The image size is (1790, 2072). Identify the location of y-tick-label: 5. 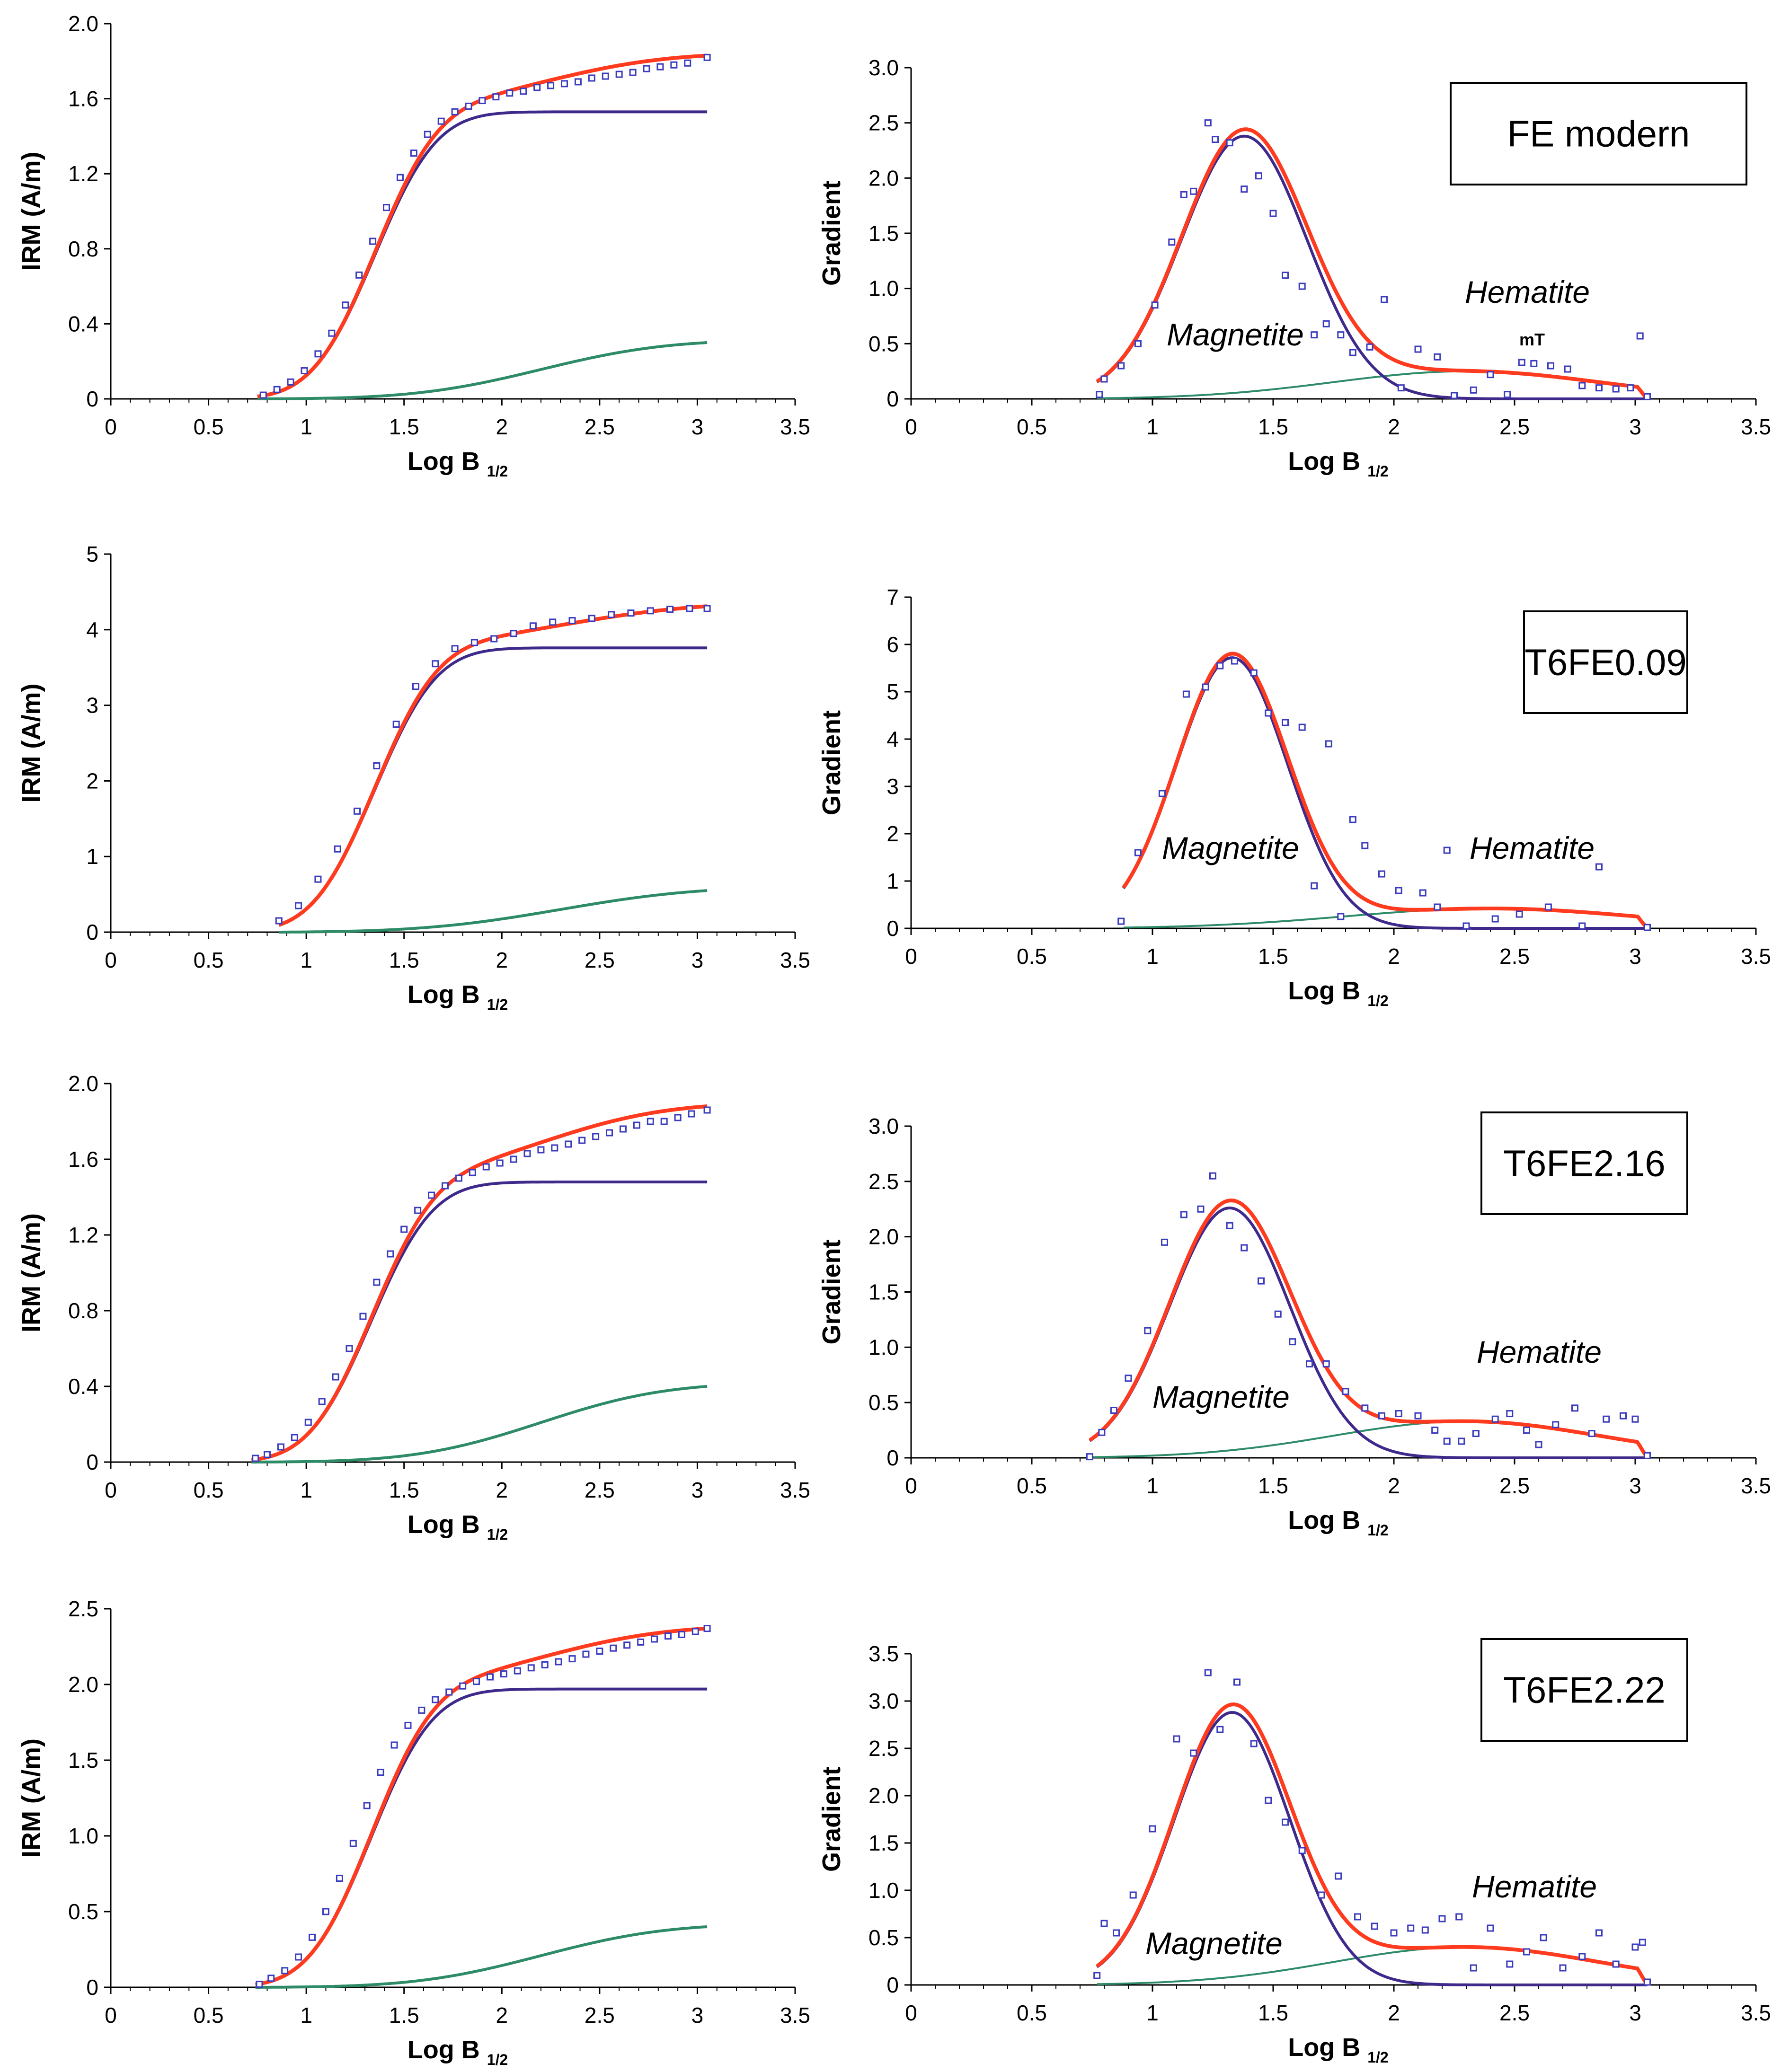
(892, 691).